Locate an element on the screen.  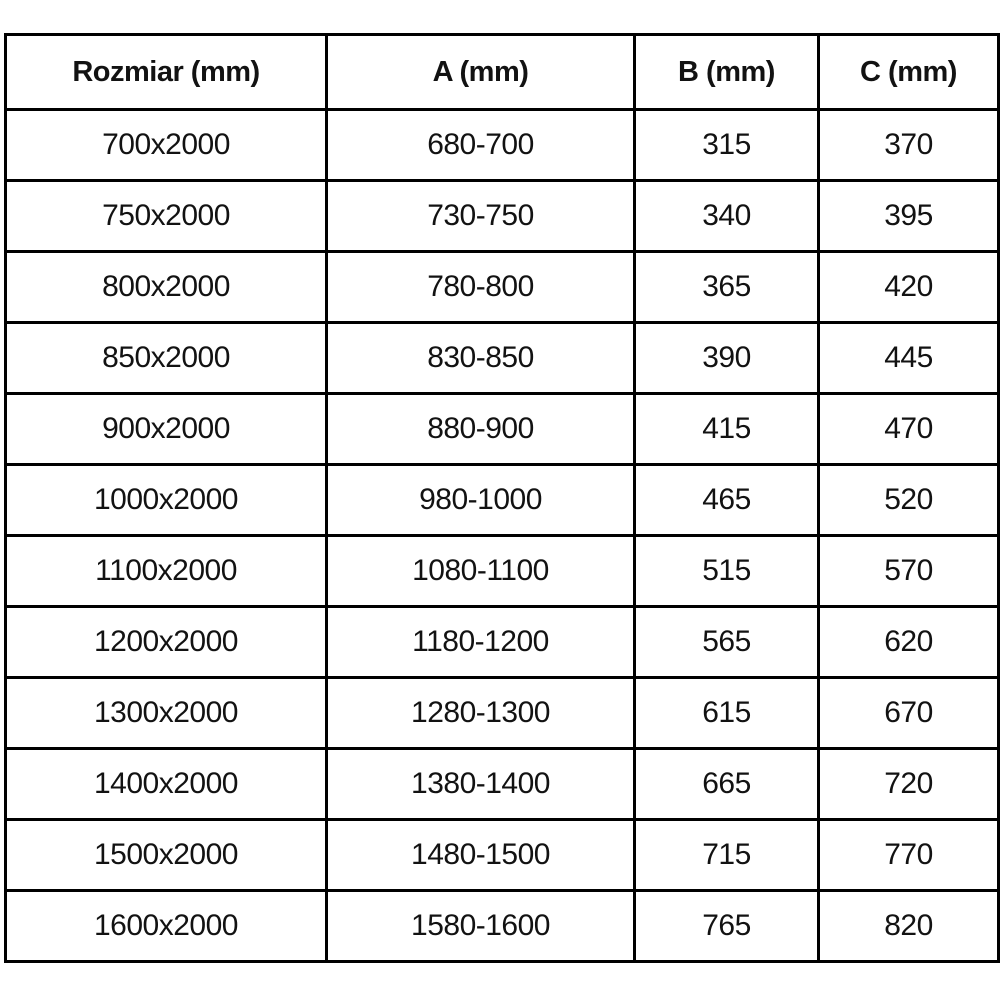
column-header-rozmiar: Rozmiar (mm) is located at coordinates (166, 72).